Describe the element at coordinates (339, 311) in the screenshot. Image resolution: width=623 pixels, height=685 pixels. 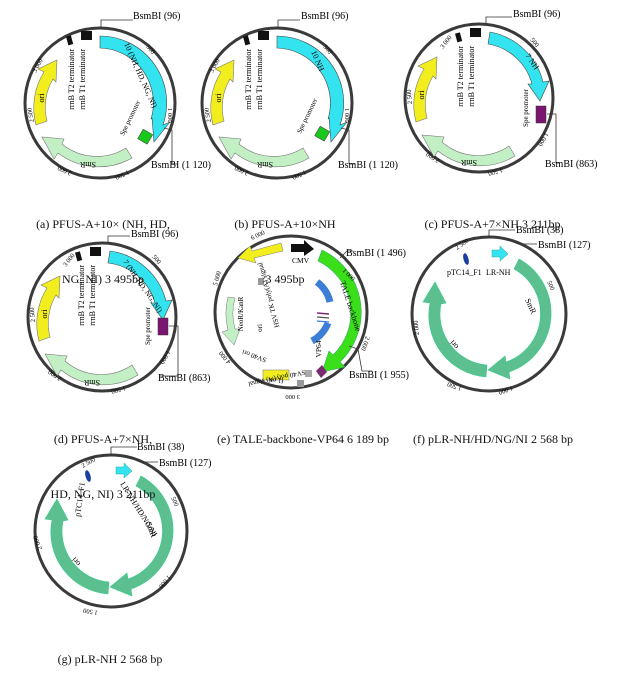
I see `tale-backbone-arrow` at that location.